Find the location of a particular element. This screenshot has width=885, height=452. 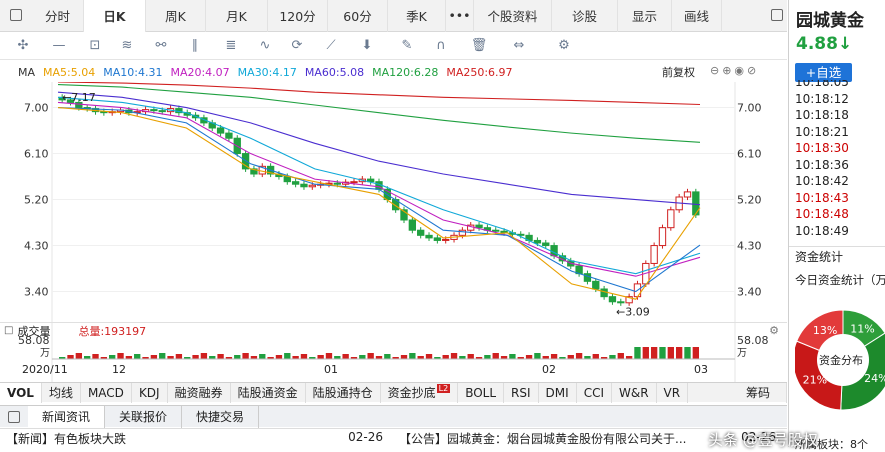

news-tab-2: 快捷交易 is located at coordinates (221, 416).